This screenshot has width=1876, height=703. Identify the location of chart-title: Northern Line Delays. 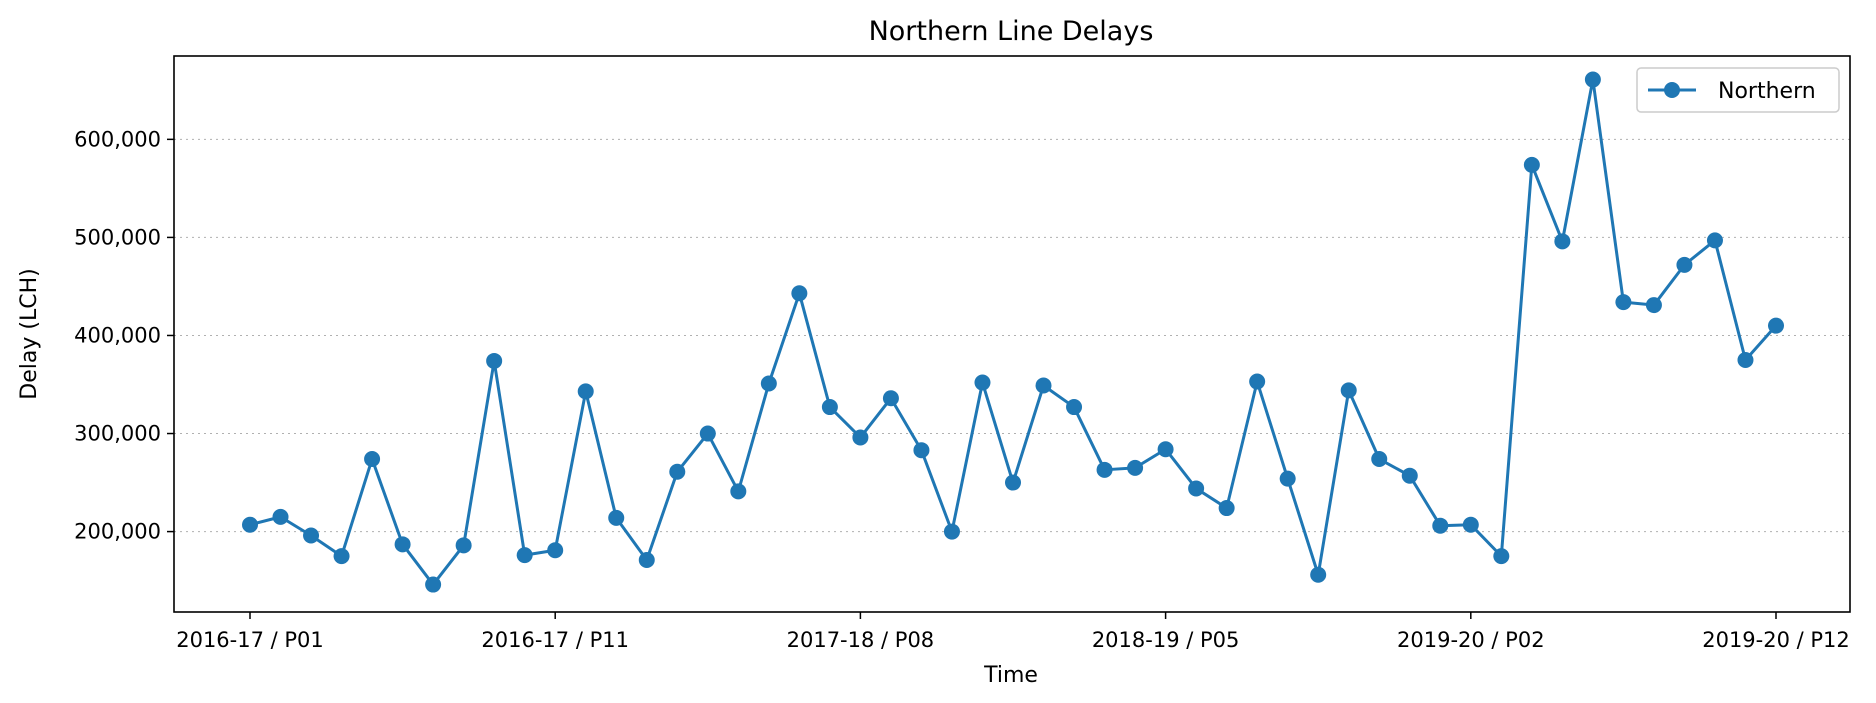
(1011, 31).